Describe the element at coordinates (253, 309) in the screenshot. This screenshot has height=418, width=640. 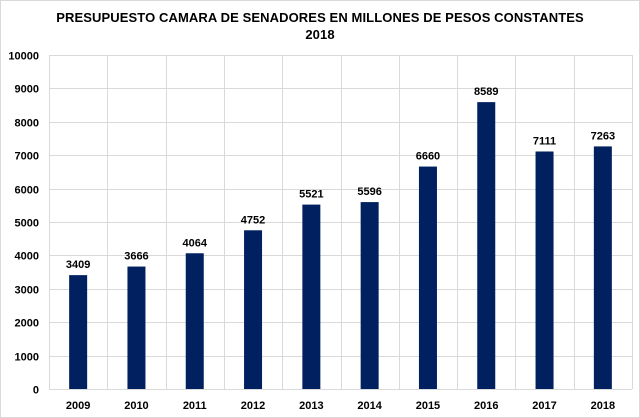
I see `bar-2012` at that location.